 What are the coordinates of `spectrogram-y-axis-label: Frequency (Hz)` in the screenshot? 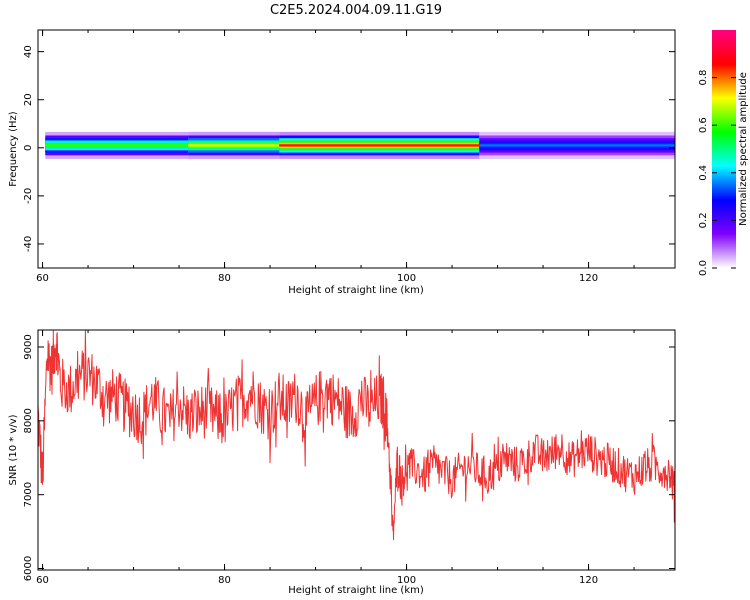 It's located at (13, 149).